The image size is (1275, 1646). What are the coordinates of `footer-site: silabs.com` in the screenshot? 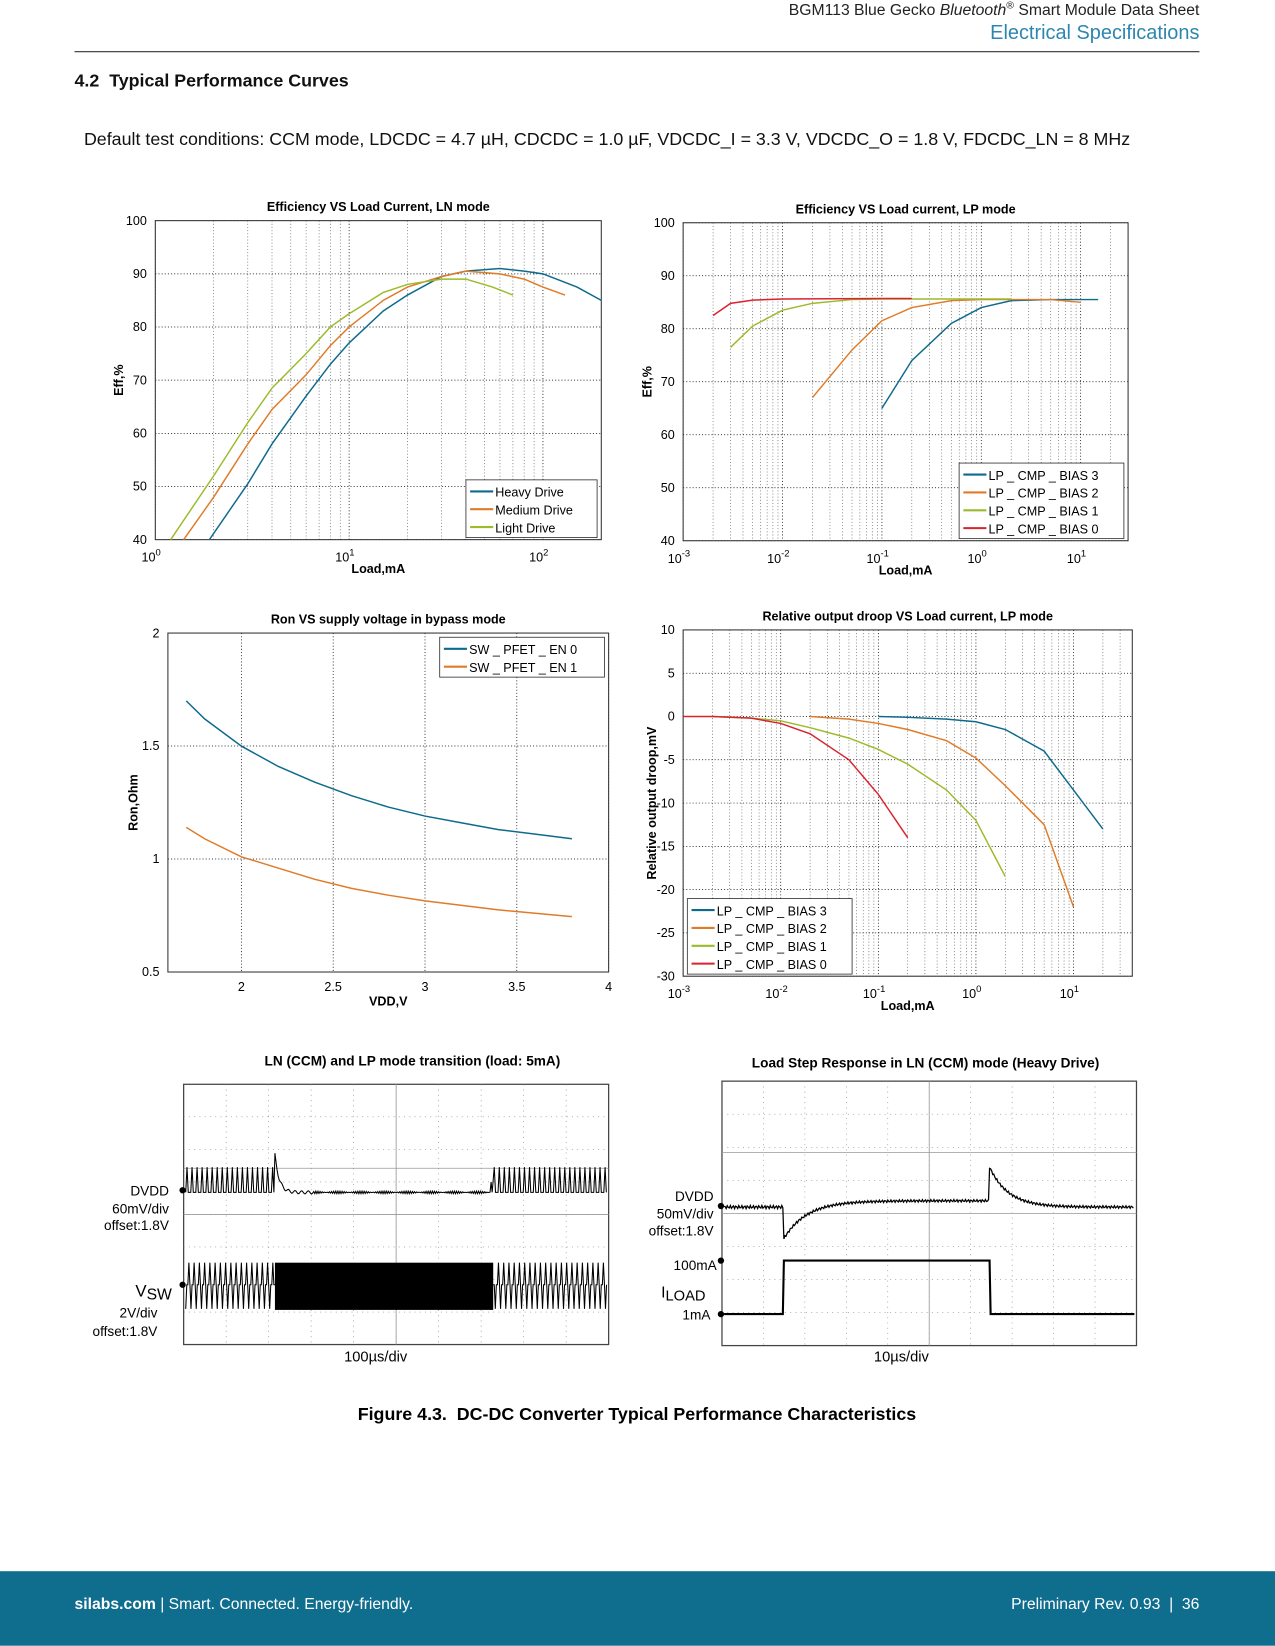 It's located at (115, 1604).